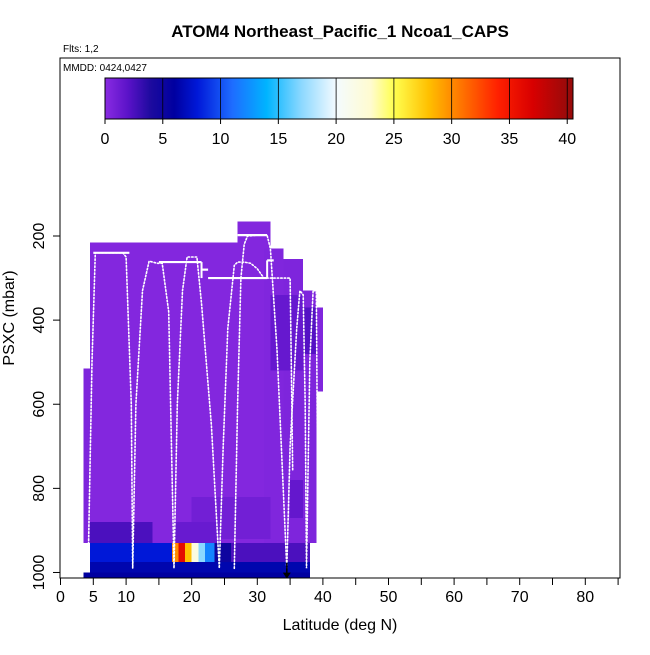 The image size is (650, 655). I want to click on mmdd-label: MMDD: 0424,0427, so click(105, 68).